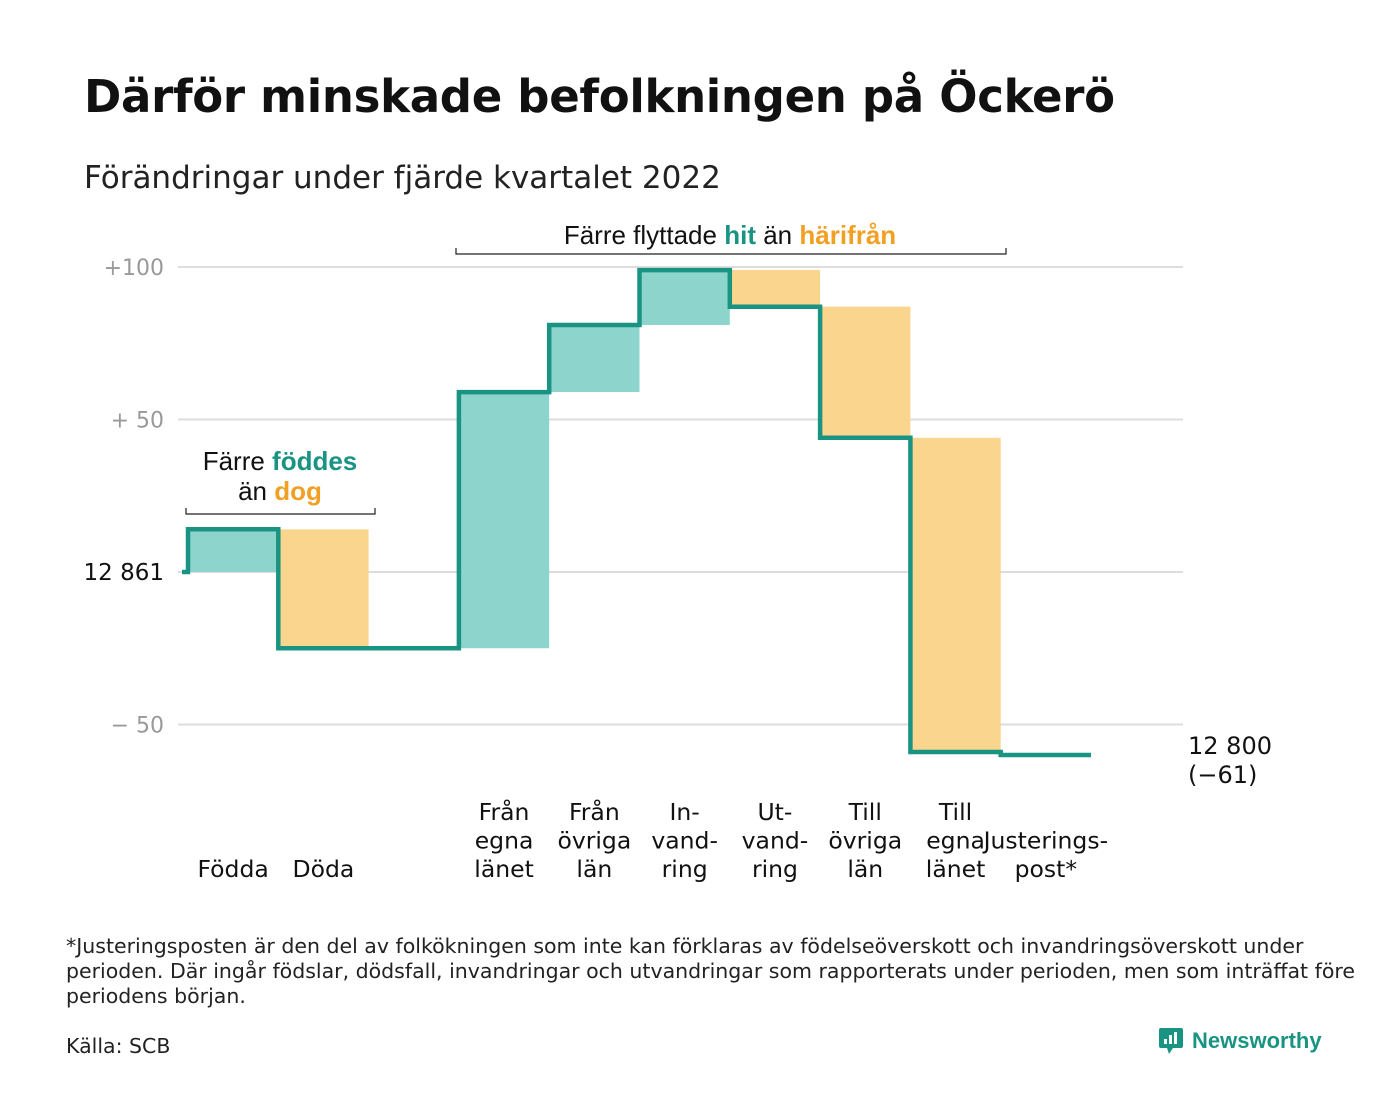 The height and width of the screenshot is (1120, 1400). Describe the element at coordinates (124, 573) in the screenshot. I see `start-value-label: 12 861` at that location.